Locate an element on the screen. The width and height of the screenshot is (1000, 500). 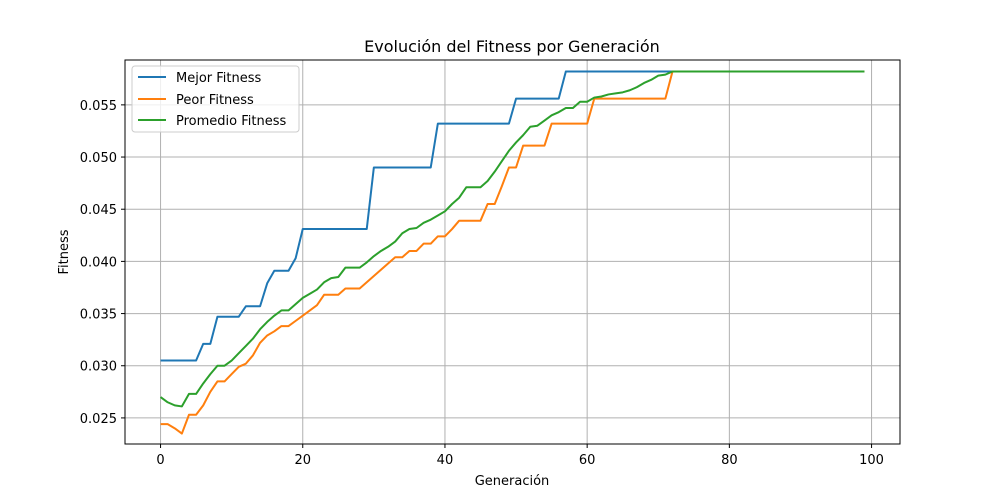
y-axis-title: Fitness is located at coordinates (64, 251).